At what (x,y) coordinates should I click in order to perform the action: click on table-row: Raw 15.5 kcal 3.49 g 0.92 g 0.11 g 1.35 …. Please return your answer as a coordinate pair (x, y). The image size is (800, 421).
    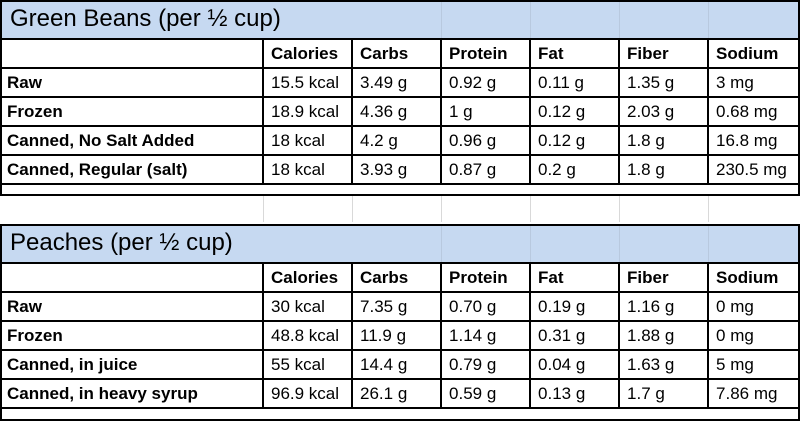
    Looking at the image, I should click on (400, 83).